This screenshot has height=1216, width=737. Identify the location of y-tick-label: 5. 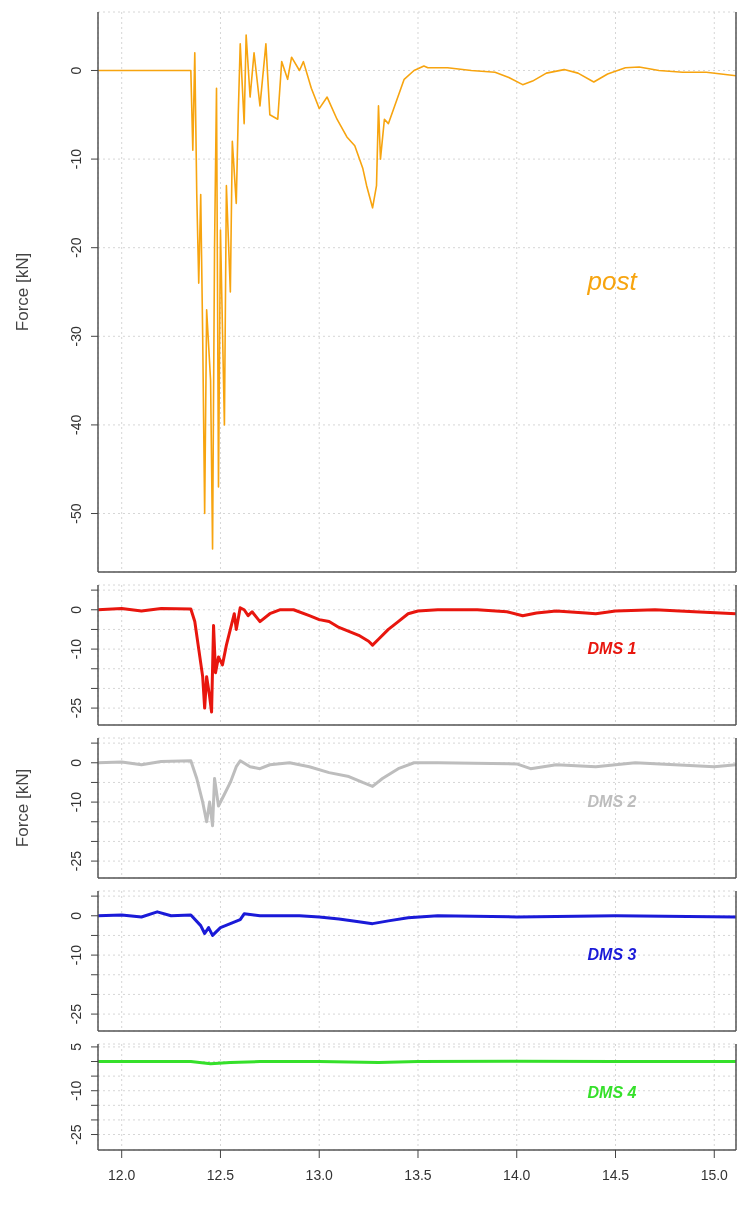
(76, 1046).